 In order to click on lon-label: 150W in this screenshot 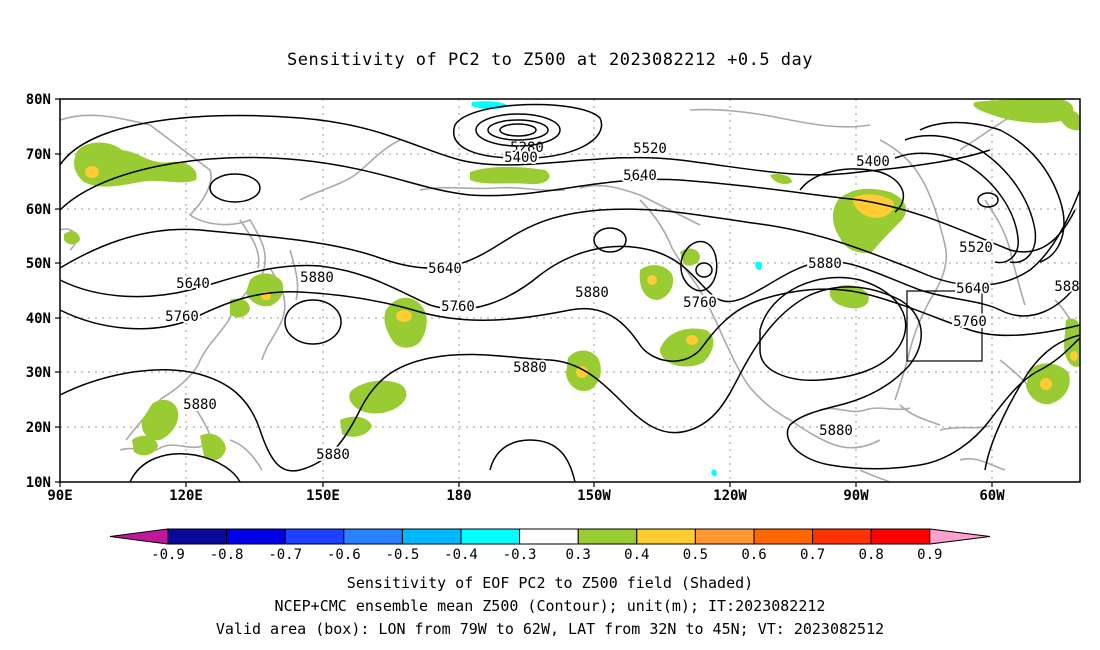, I will do `click(594, 496)`.